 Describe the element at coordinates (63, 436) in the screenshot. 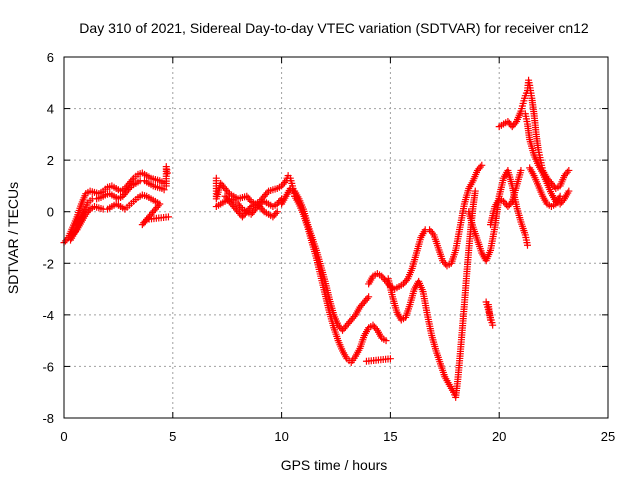

I see `x-tick-label: 0` at that location.